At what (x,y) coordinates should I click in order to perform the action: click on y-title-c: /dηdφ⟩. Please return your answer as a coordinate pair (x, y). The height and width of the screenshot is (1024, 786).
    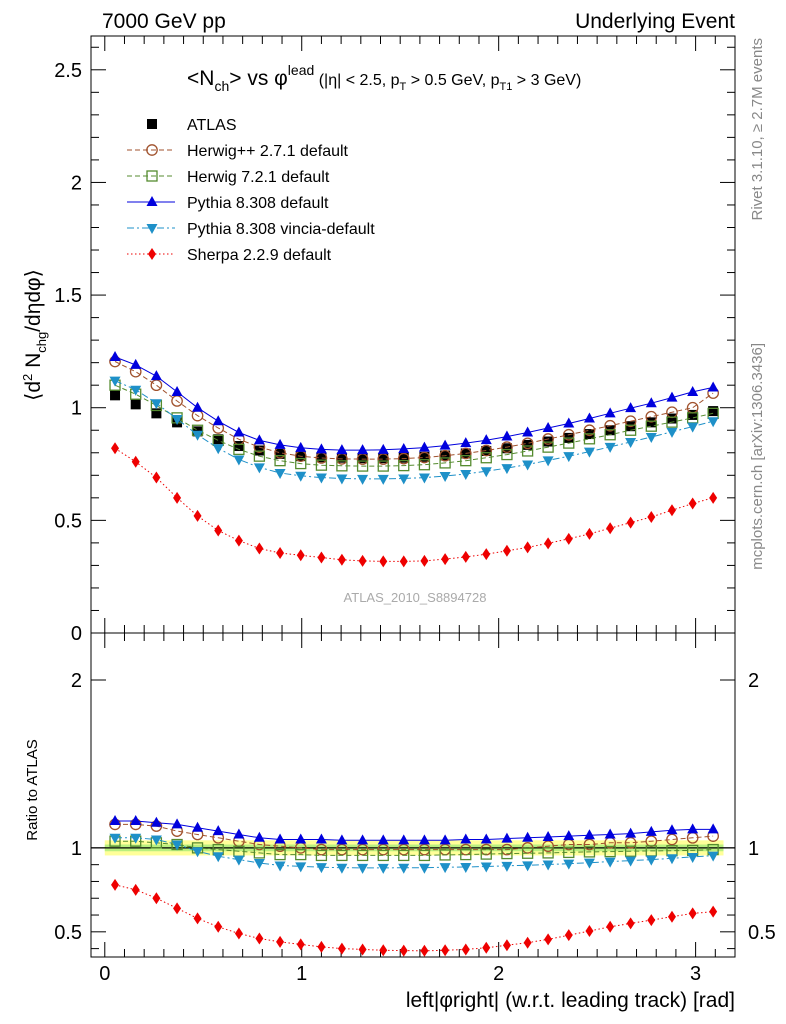
    Looking at the image, I should click on (33, 300).